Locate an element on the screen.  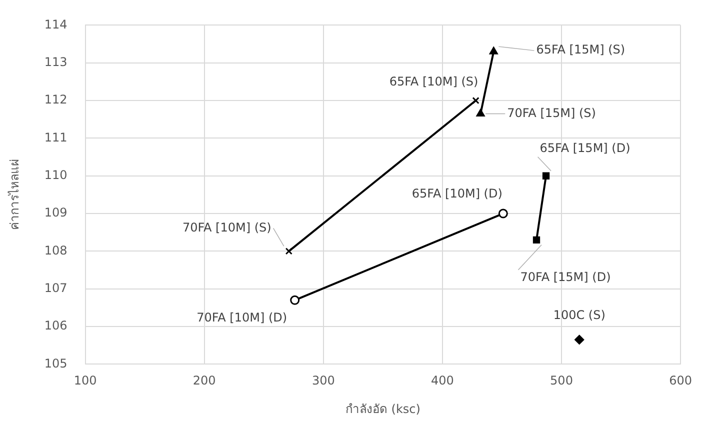
x-tick-label: 600 is located at coordinates (680, 381).